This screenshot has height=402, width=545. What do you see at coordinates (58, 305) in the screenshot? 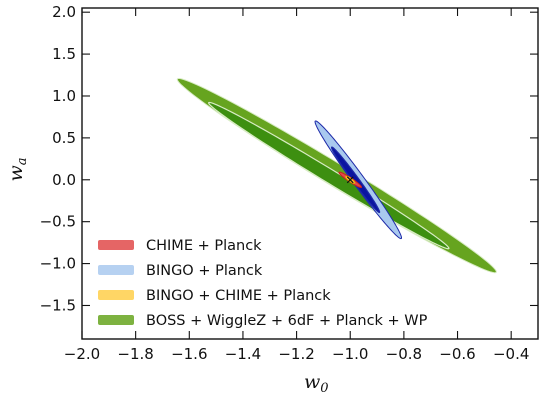
I see `y-tick-label: −1.5` at bounding box center [58, 305].